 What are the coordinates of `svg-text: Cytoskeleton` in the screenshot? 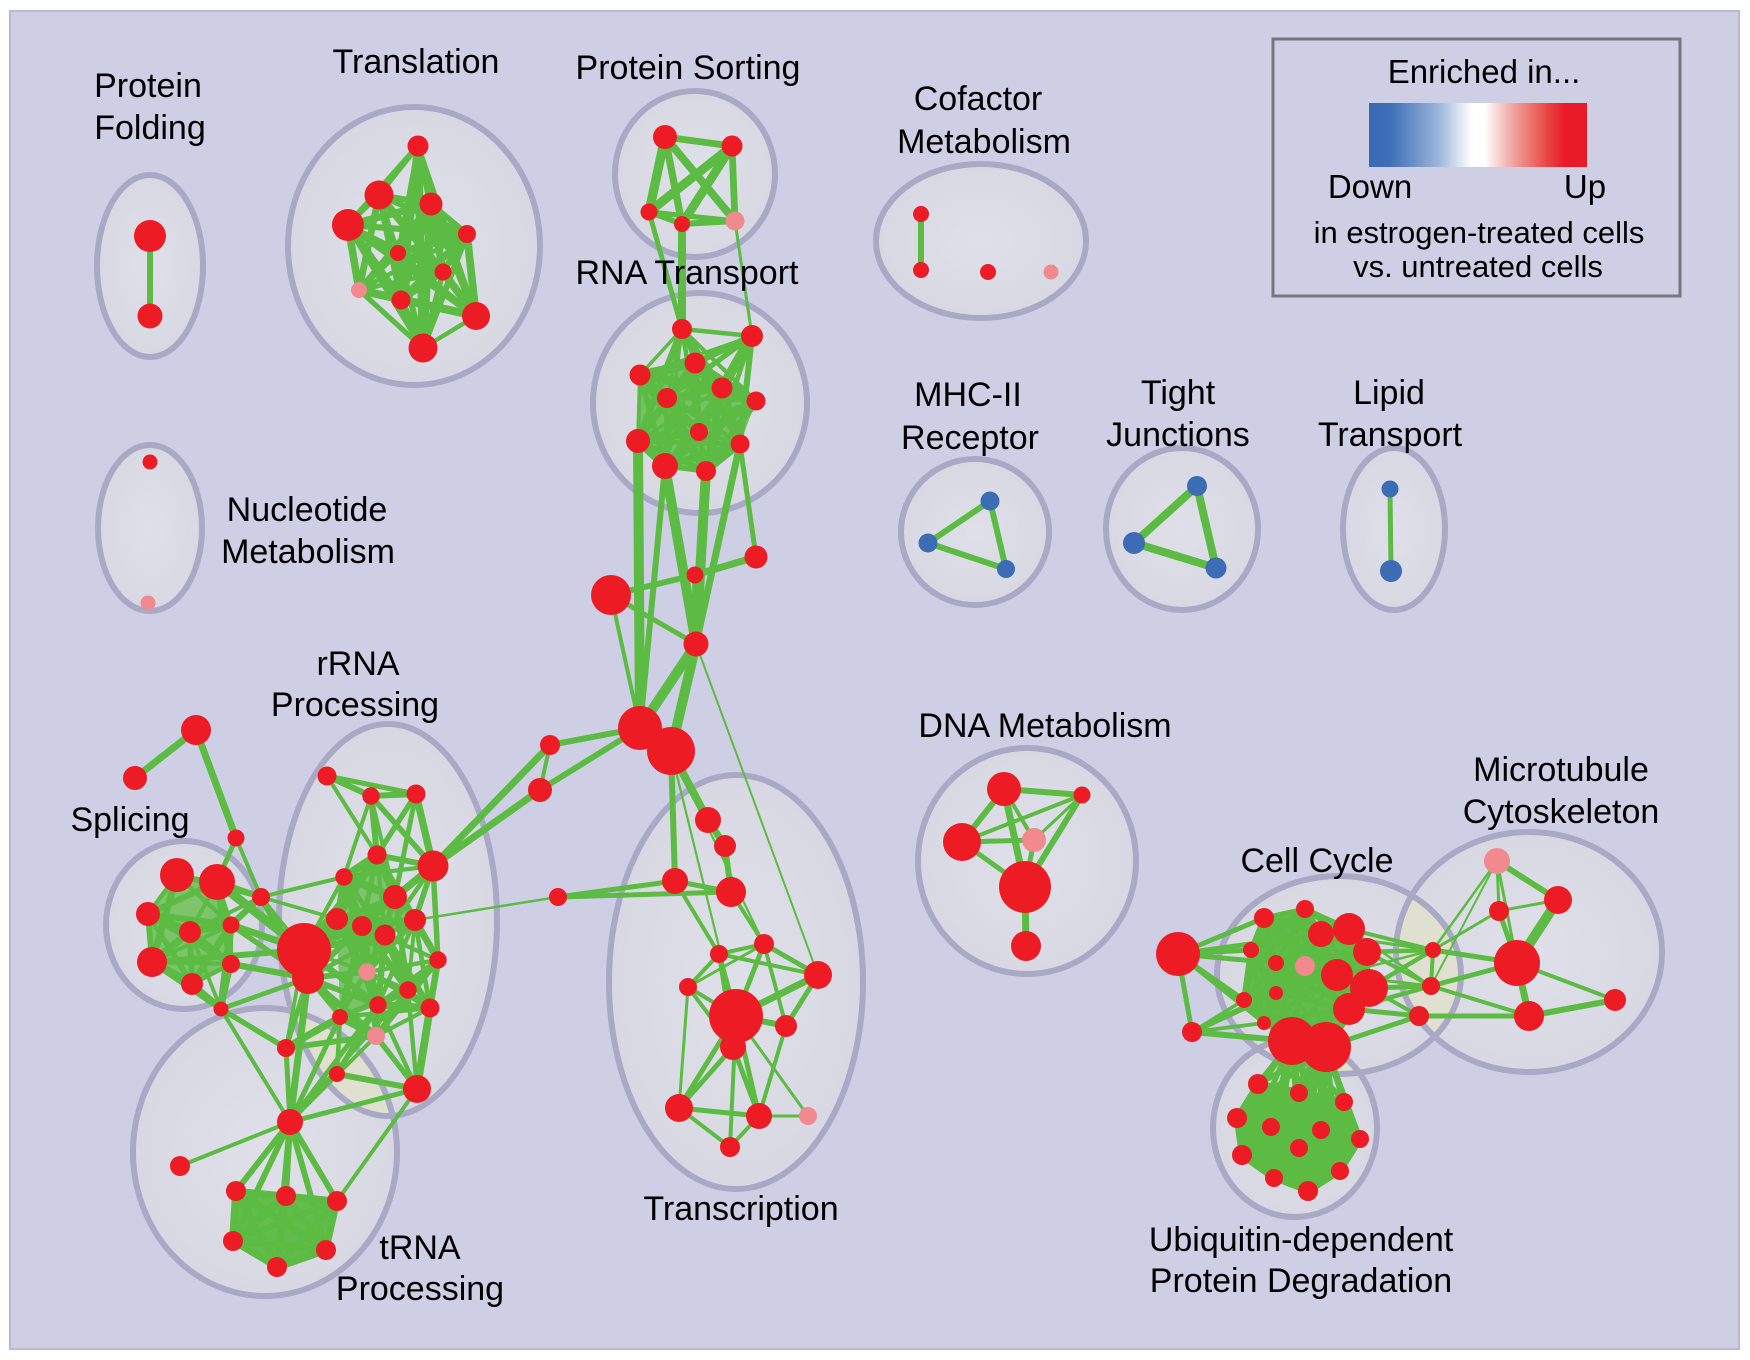 It's located at (1561, 812).